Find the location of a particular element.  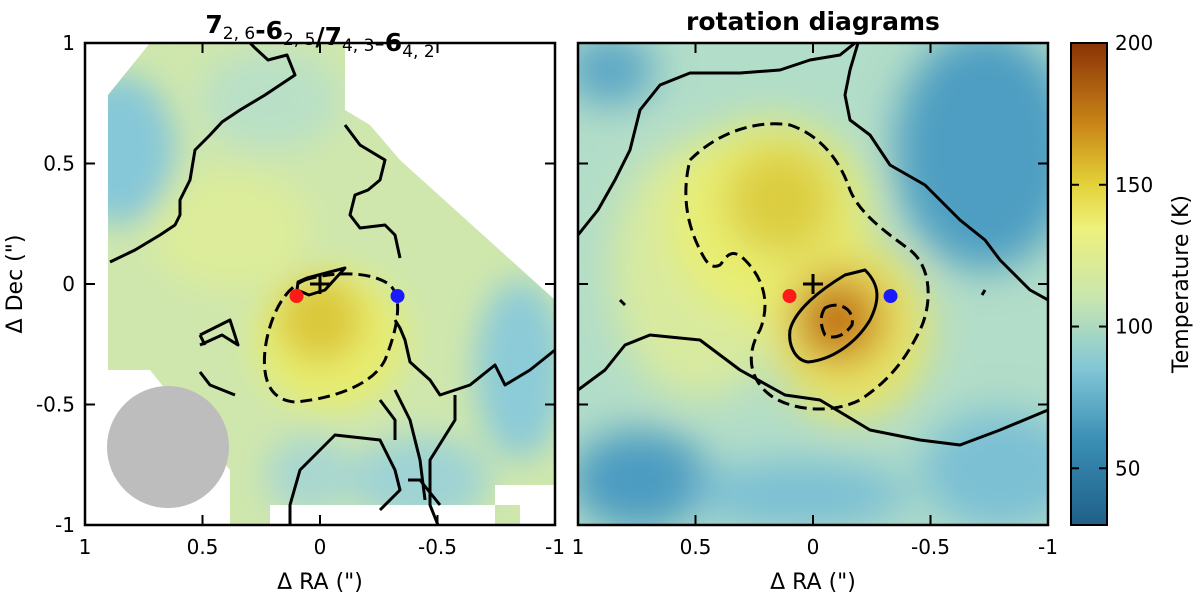

left-red-source-marker is located at coordinates (296, 296).